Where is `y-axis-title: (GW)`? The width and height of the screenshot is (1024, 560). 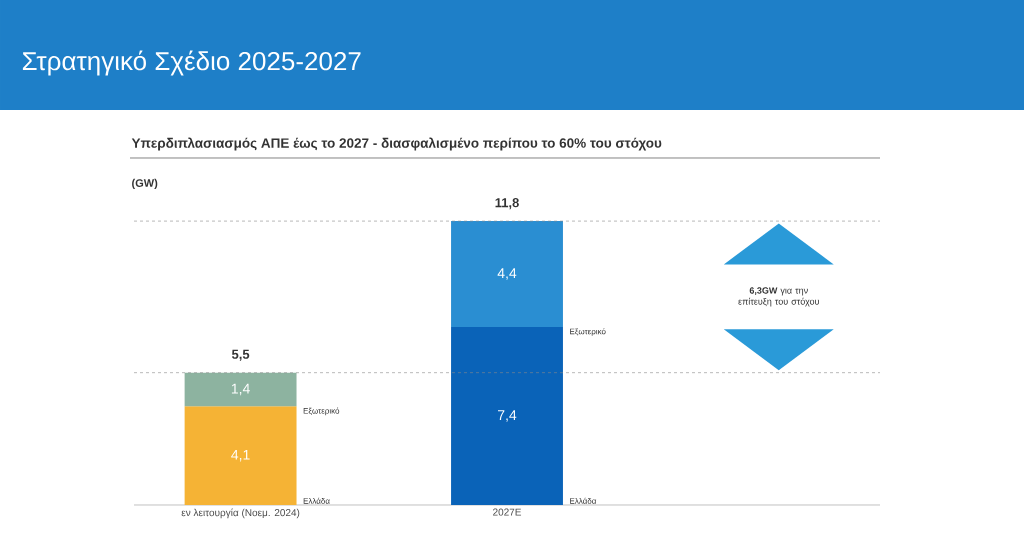 y-axis-title: (GW) is located at coordinates (145, 184).